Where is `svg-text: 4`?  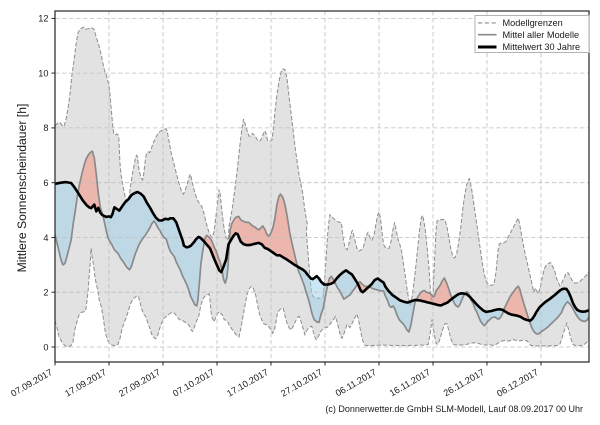
svg-text: 4 is located at coordinates (45, 238).